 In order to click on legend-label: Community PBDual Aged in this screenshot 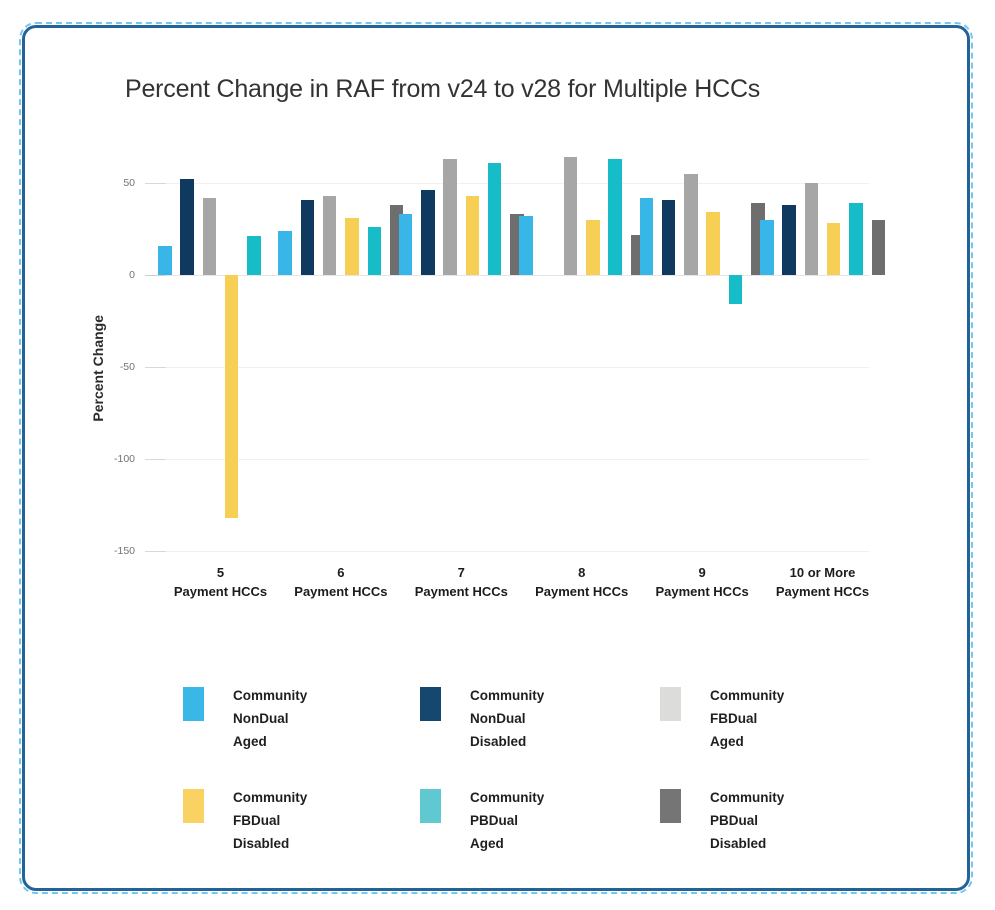, I will do `click(507, 820)`.